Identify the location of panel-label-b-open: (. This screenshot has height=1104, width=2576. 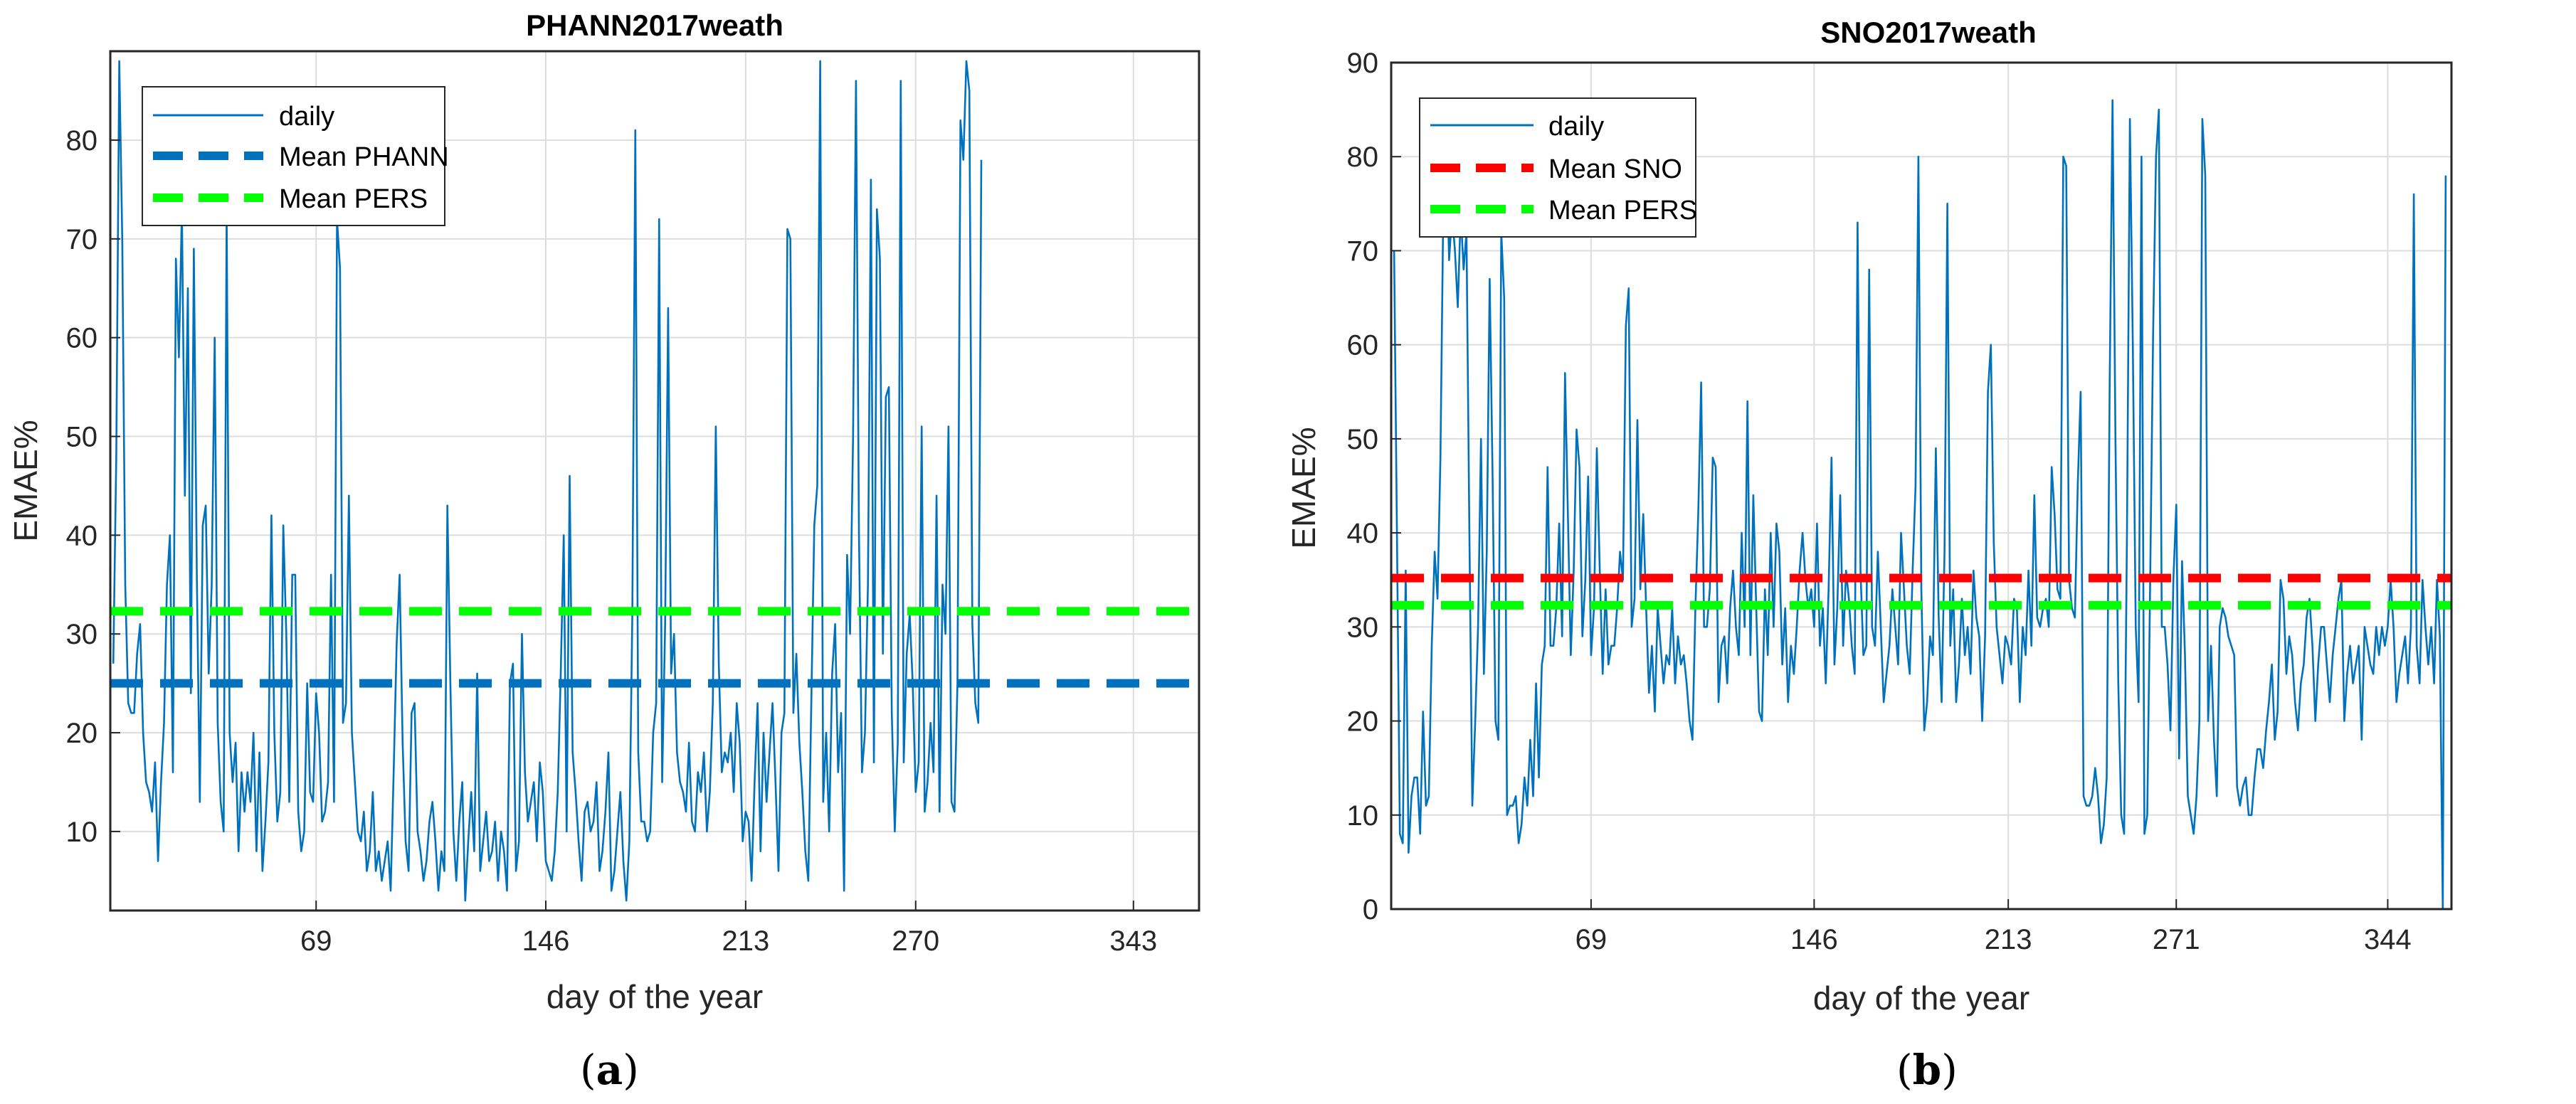
(1905, 1070).